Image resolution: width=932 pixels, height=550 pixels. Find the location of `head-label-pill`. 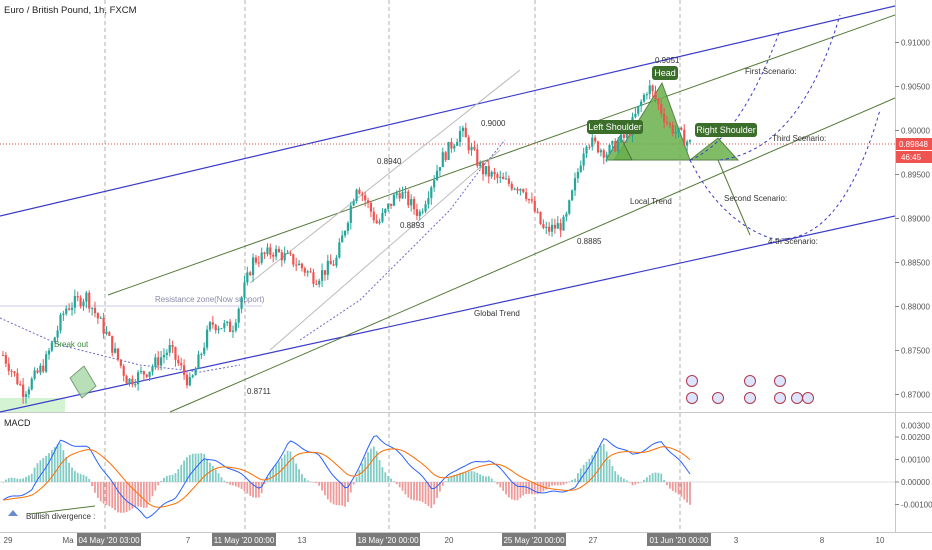

head-label-pill is located at coordinates (665, 73).